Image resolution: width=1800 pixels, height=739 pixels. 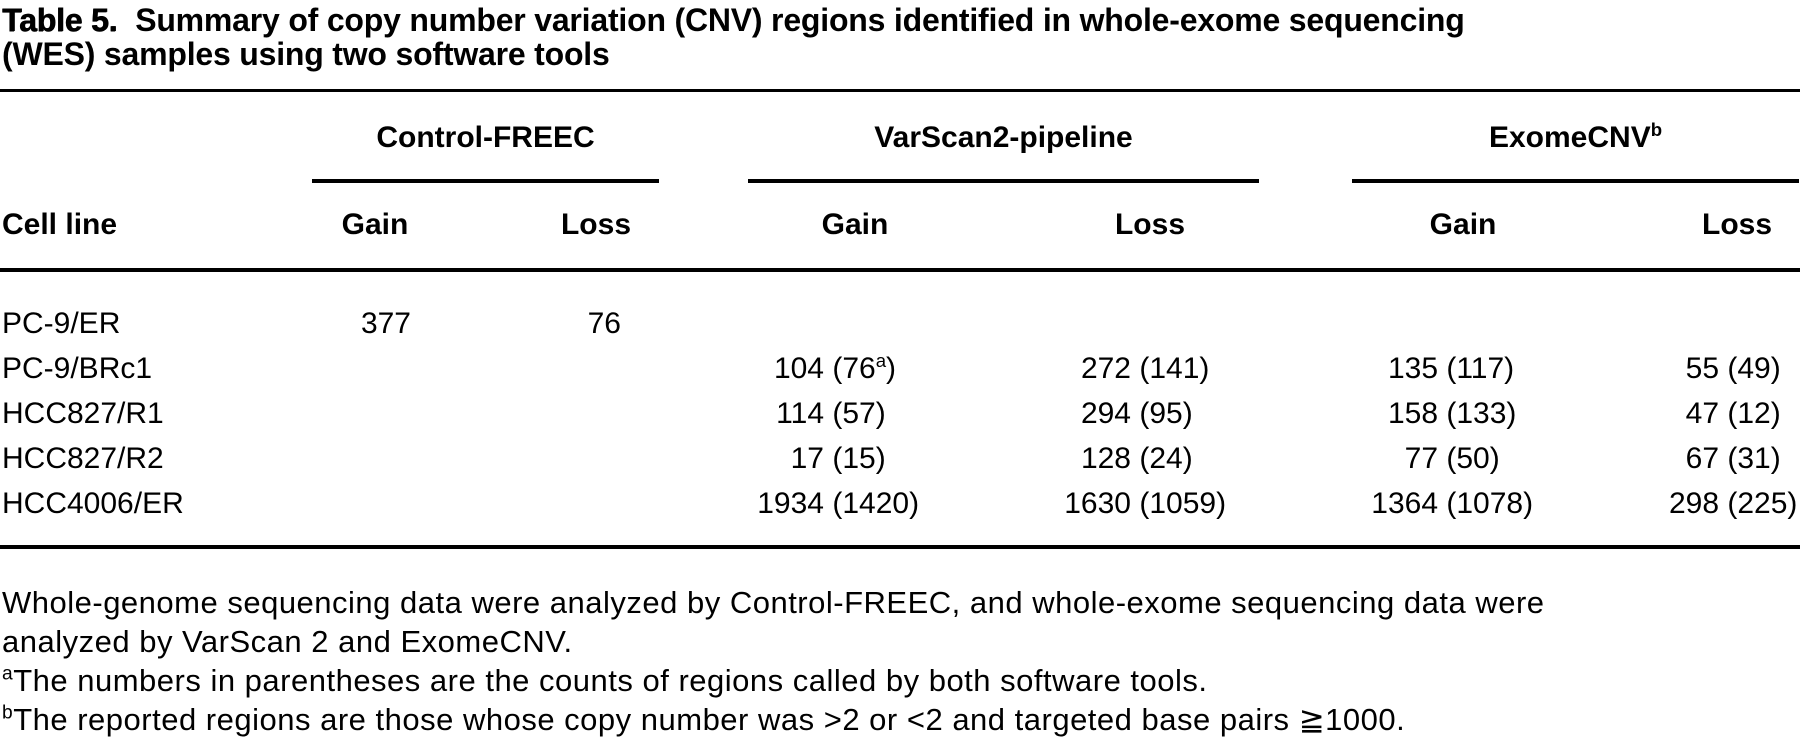 I want to click on cnv-value-cell: 128 (24), so click(x=1110, y=458).